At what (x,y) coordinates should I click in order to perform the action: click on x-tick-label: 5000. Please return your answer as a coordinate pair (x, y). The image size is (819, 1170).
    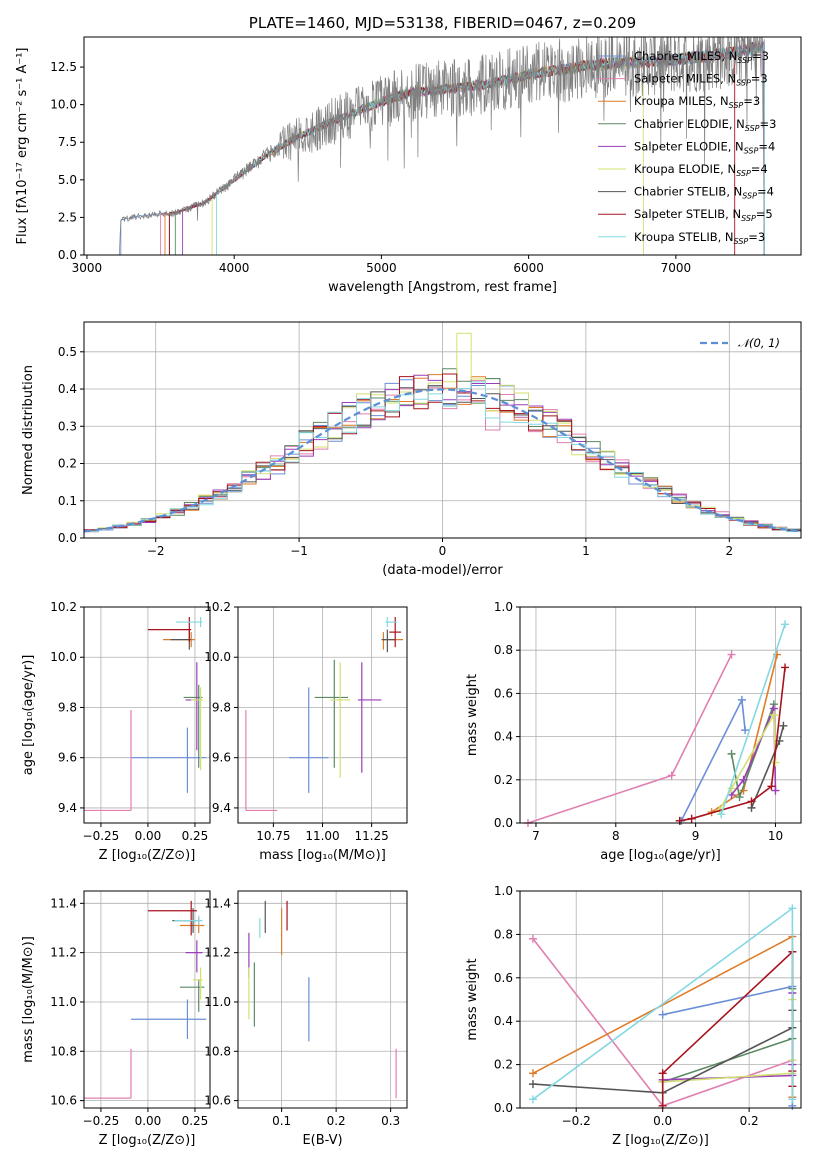
    Looking at the image, I should click on (381, 268).